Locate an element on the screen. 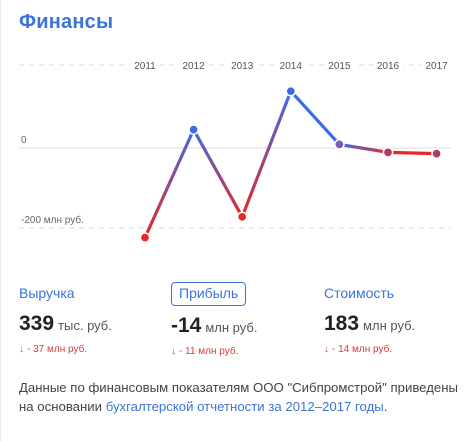  data-point-2017 is located at coordinates (436, 153).